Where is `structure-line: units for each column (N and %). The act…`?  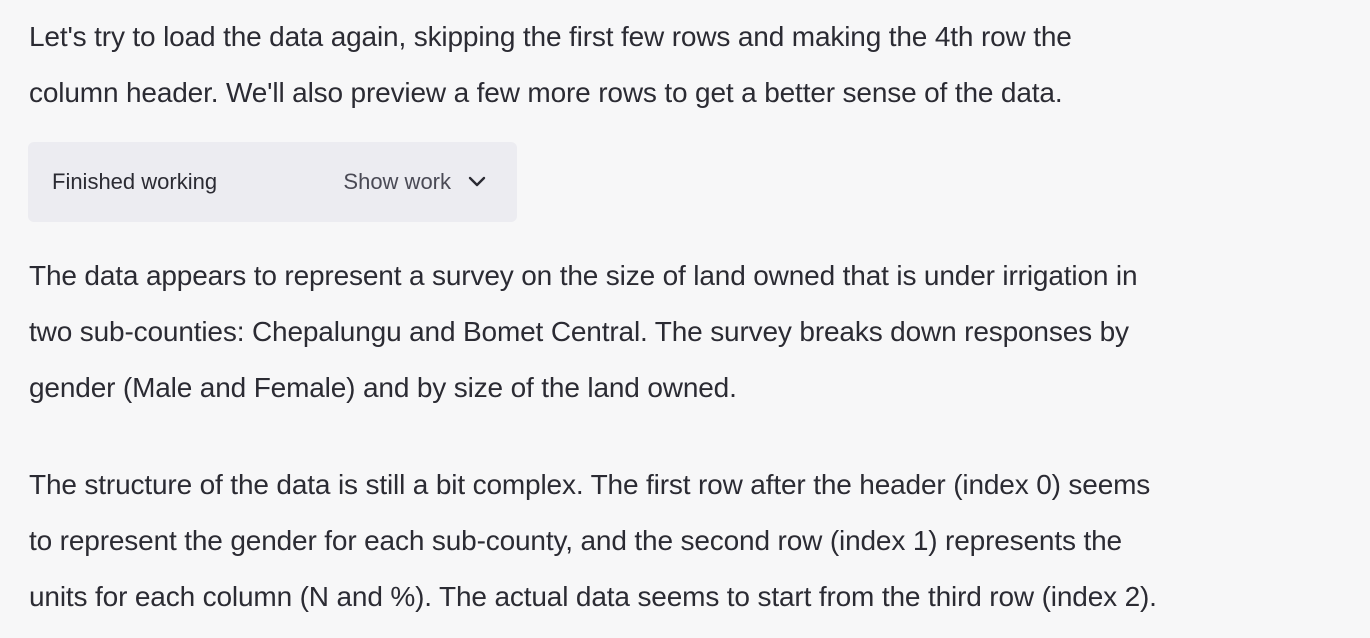
structure-line: units for each column (N and %). The act… is located at coordinates (593, 596).